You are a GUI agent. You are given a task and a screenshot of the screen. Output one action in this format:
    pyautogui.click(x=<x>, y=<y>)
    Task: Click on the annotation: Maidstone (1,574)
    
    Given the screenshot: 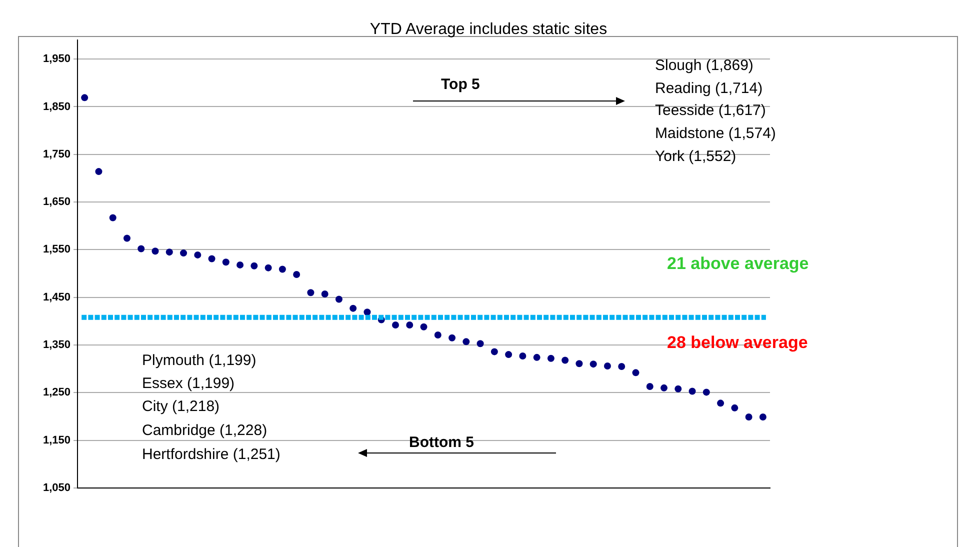 What is the action you would take?
    pyautogui.click(x=715, y=133)
    